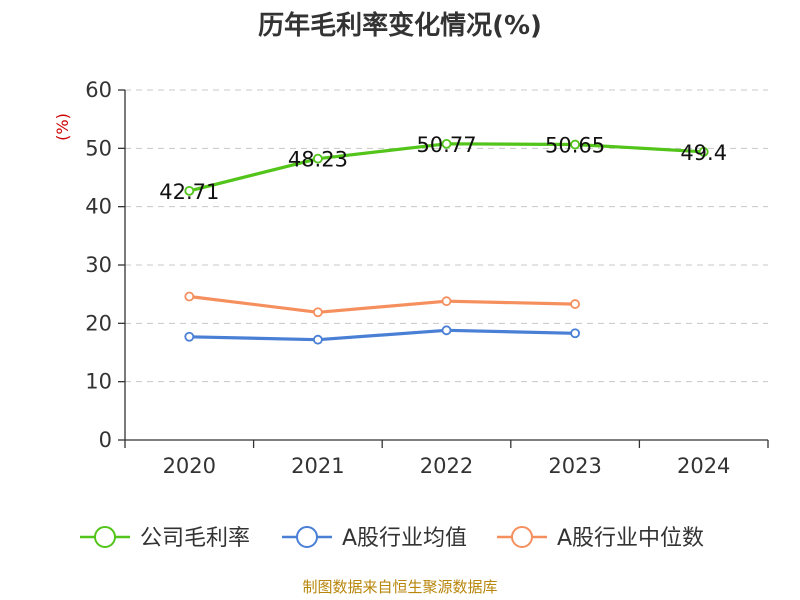  Describe the element at coordinates (189, 296) in the screenshot. I see `series-2-point-2020` at that location.